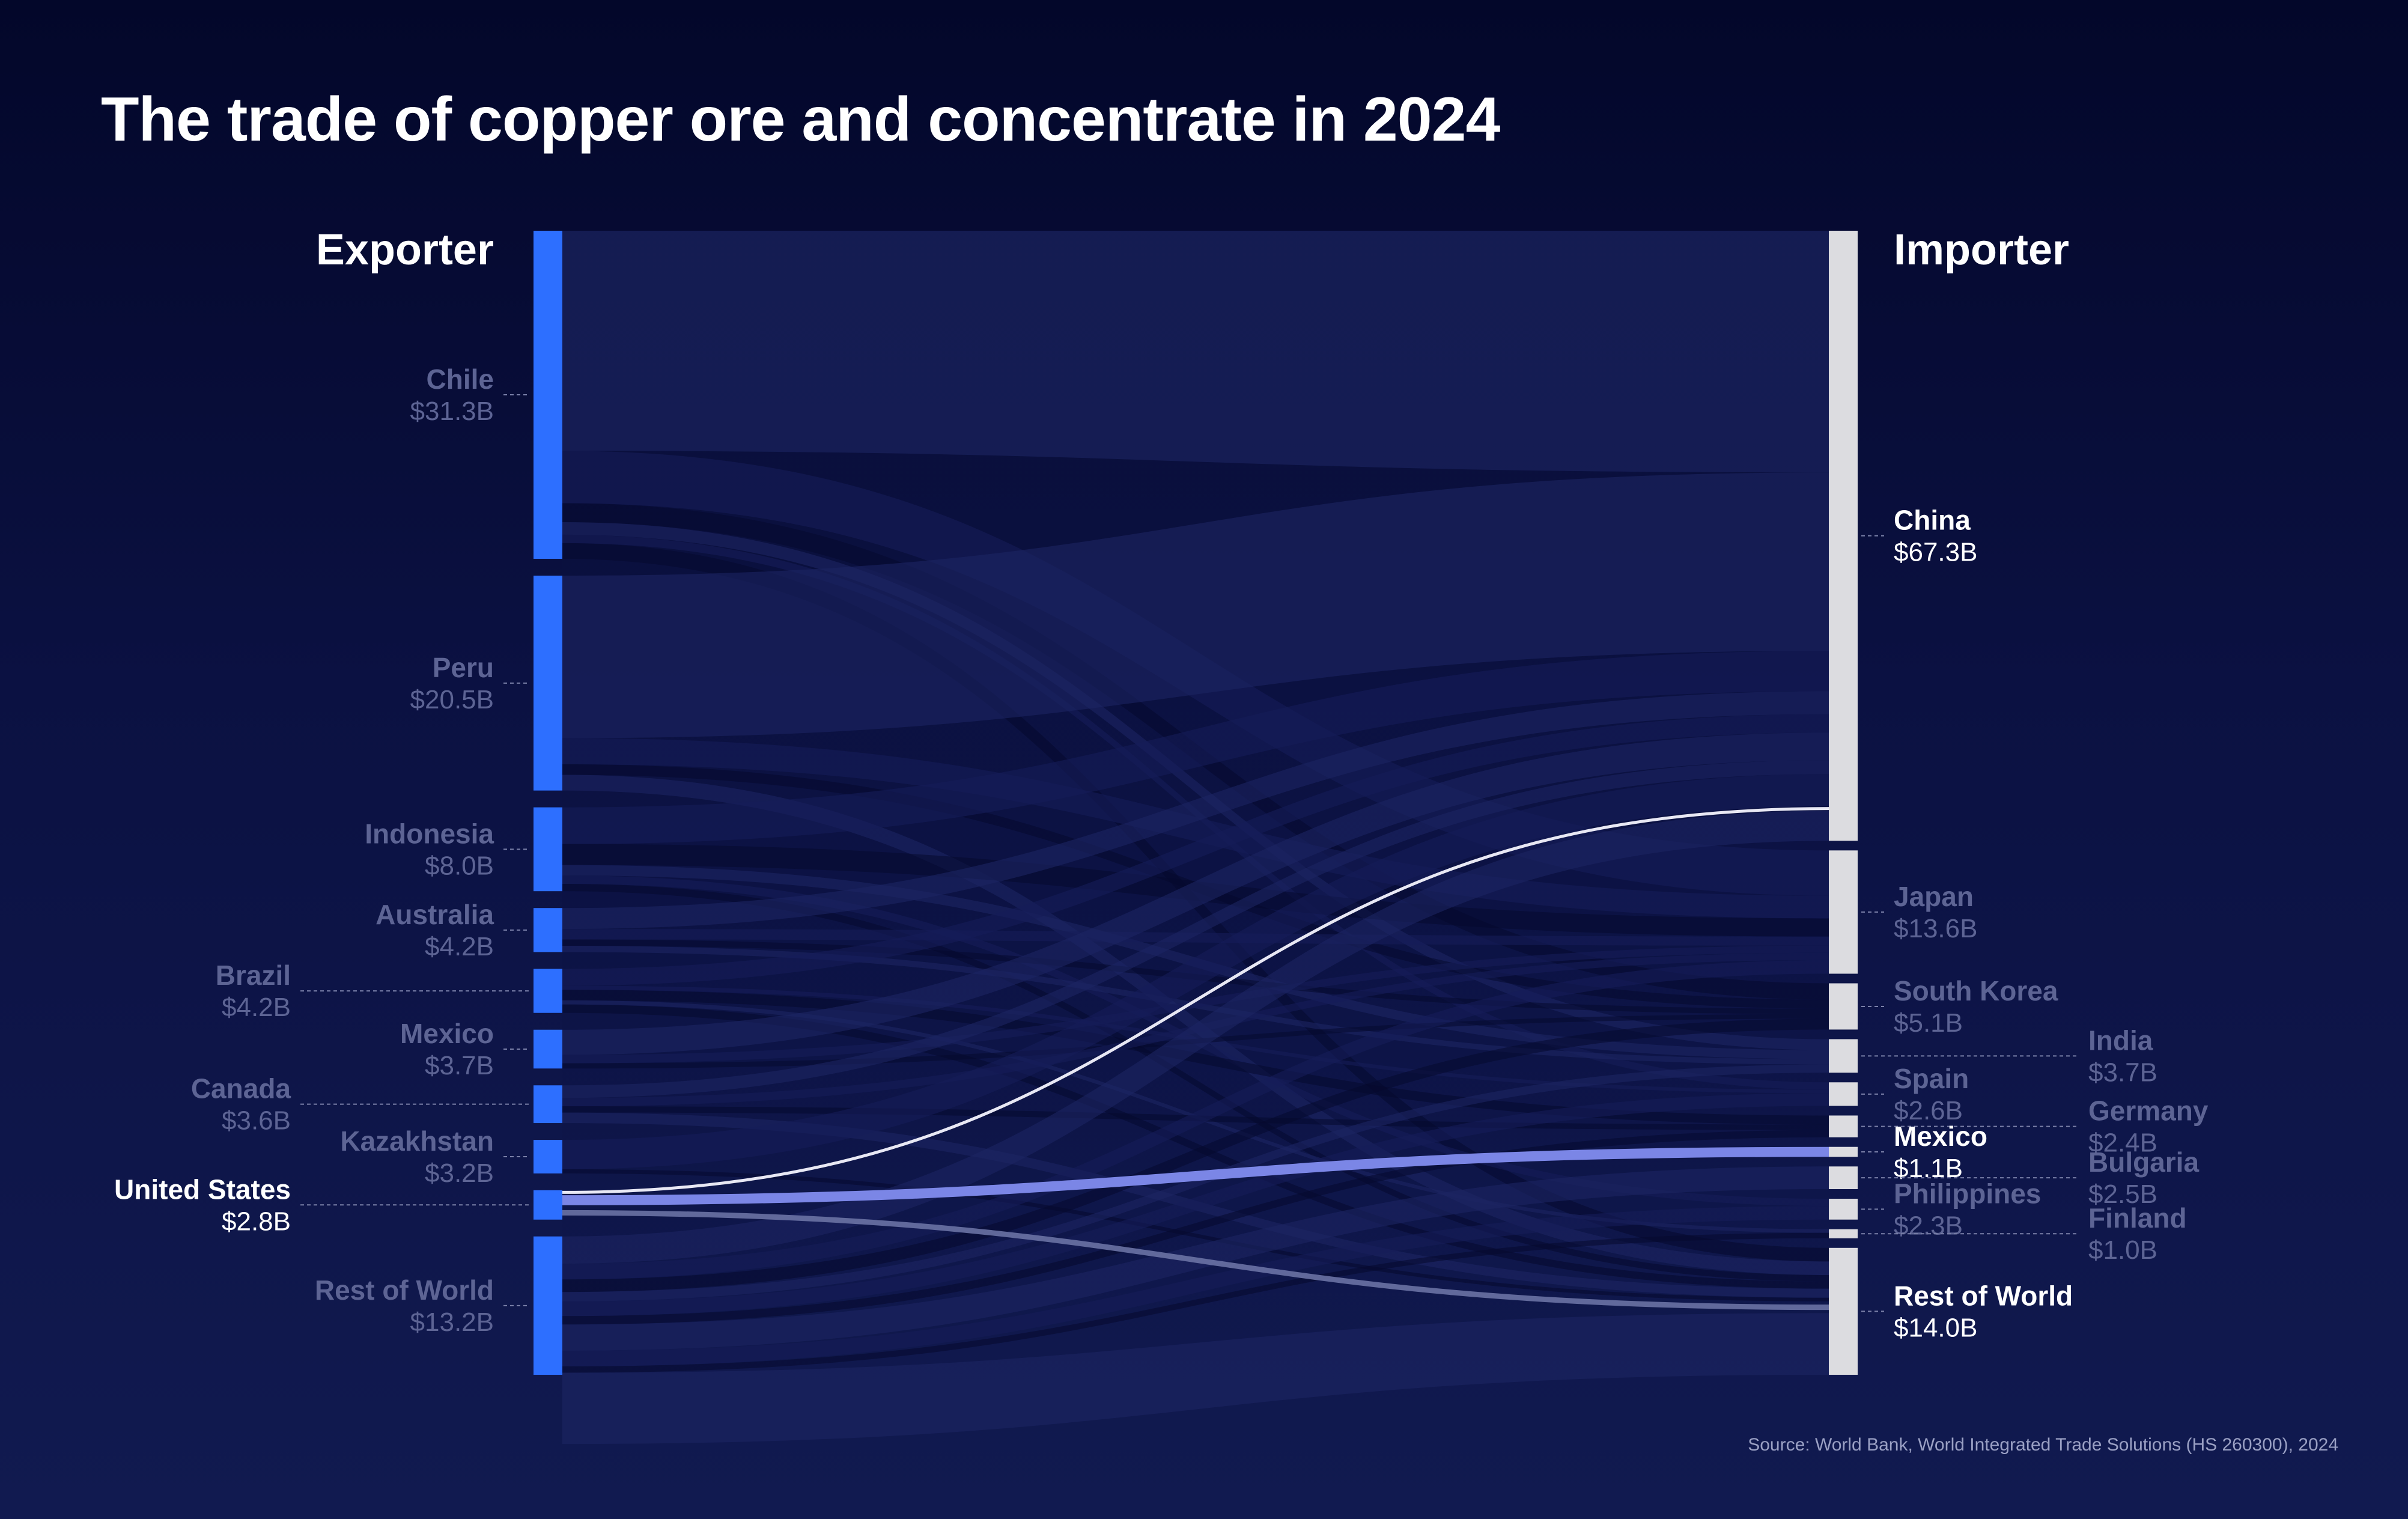  Describe the element at coordinates (452, 699) in the screenshot. I see `exporter-value-peru: $20.5B` at that location.